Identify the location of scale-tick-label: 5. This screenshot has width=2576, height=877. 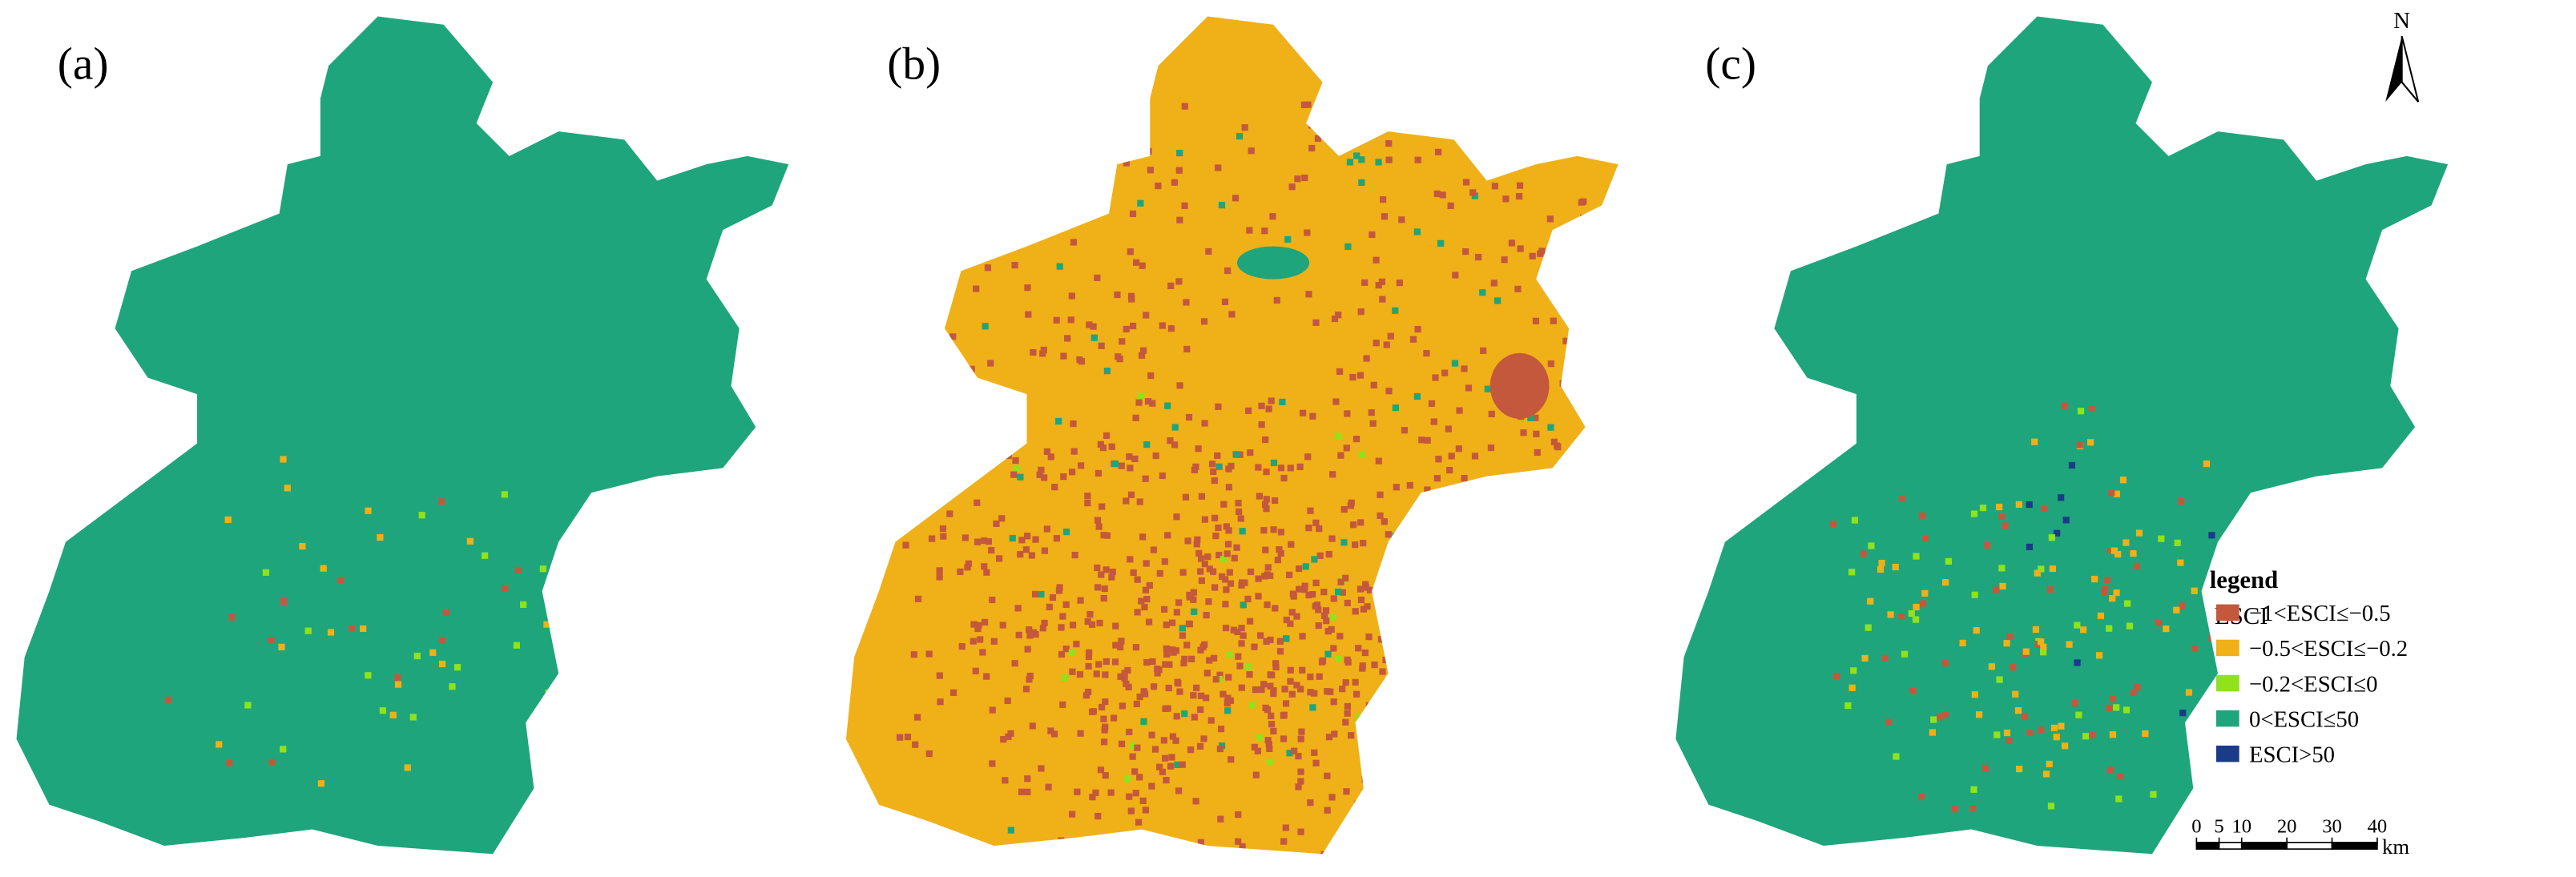
(2218, 827).